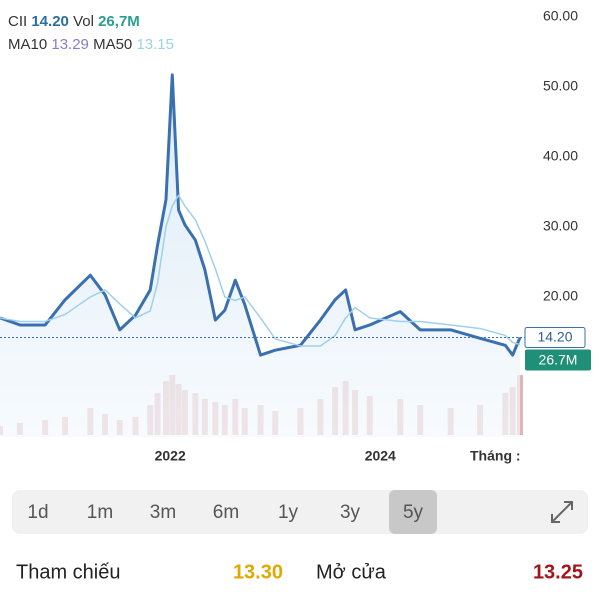 The height and width of the screenshot is (605, 600). Describe the element at coordinates (163, 512) in the screenshot. I see `range-tab: 3m` at that location.